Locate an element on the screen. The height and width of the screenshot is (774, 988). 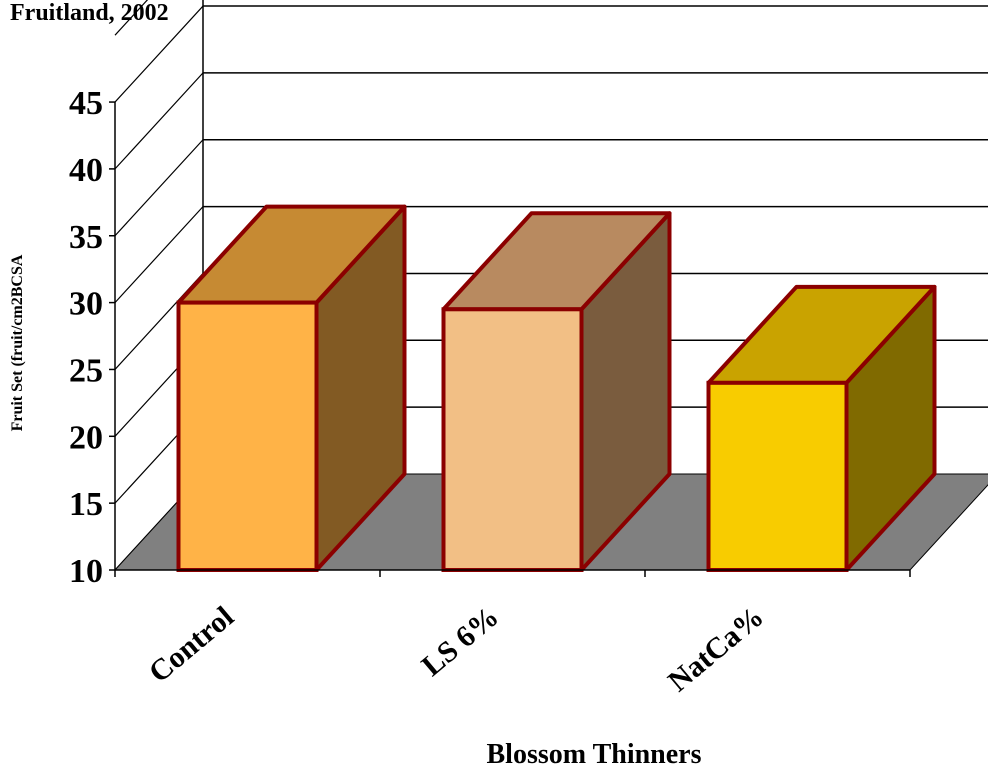
chart-title: Fruitland, 2002 is located at coordinates (89, 13).